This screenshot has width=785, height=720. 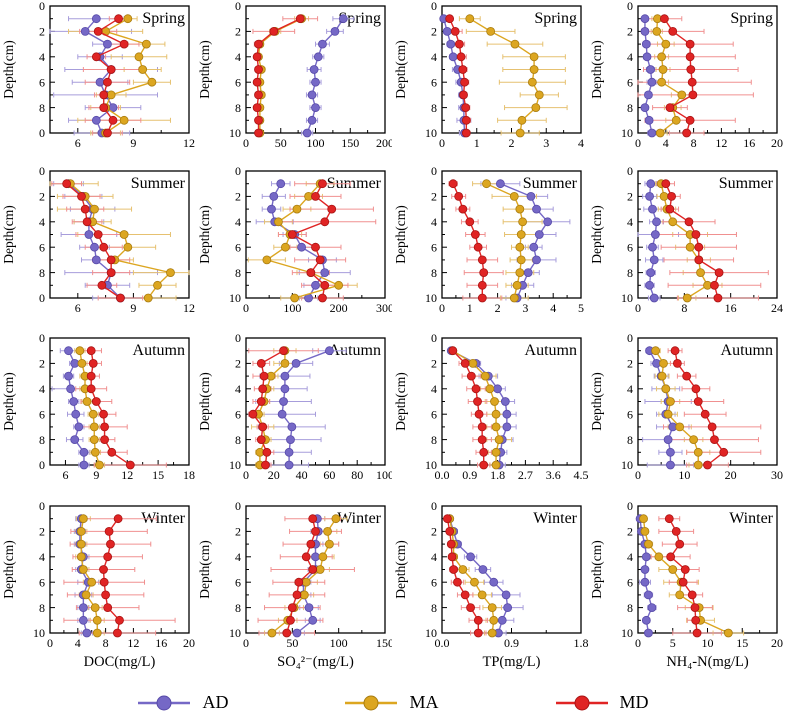 I want to click on x-axis-label: TP(mg/L), so click(x=512, y=662).